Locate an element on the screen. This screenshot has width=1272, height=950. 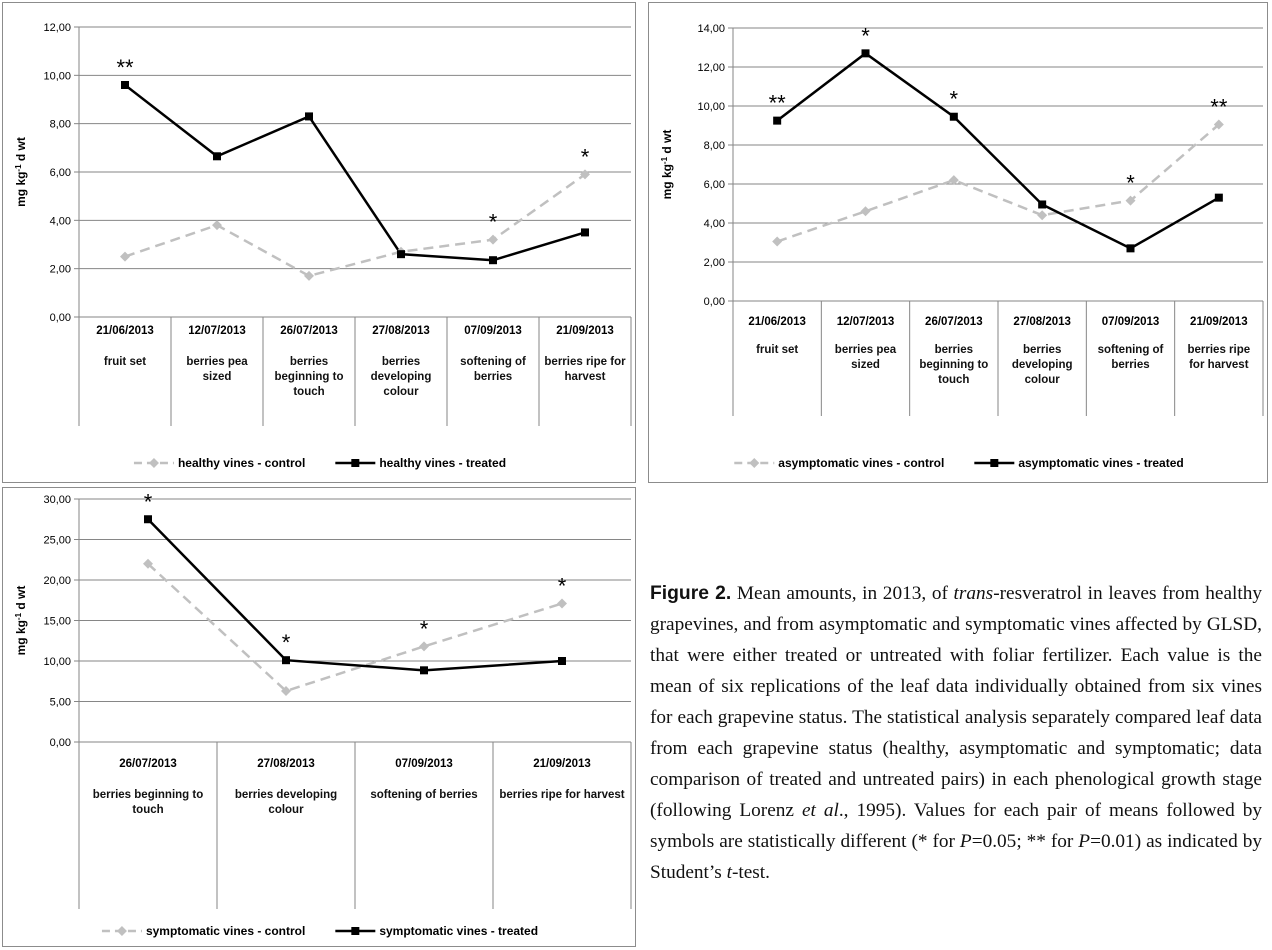
legend-label: asymptomatic vines - treated is located at coordinates (1100, 463).